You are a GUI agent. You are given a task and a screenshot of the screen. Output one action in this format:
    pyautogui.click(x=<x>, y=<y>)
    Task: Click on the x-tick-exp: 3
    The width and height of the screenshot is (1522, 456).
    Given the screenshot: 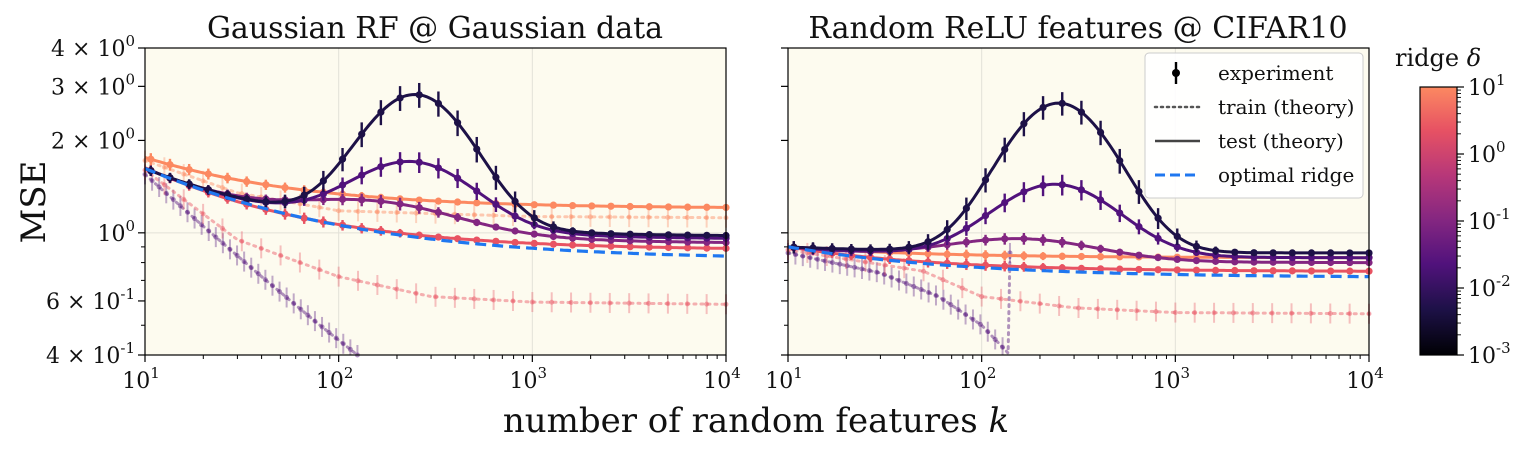 What is the action you would take?
    pyautogui.click(x=1186, y=373)
    